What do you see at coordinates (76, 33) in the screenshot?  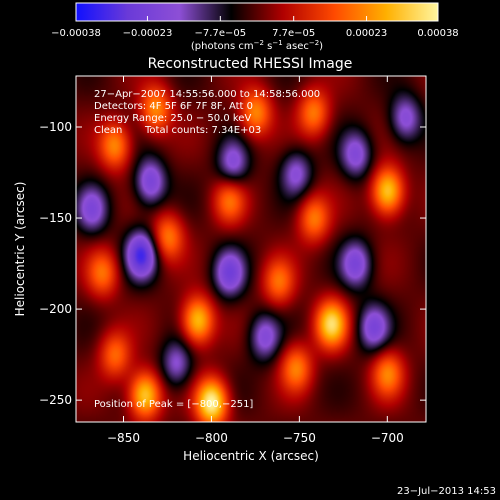 I see `colorbar-tick-label: −0.00038` at bounding box center [76, 33].